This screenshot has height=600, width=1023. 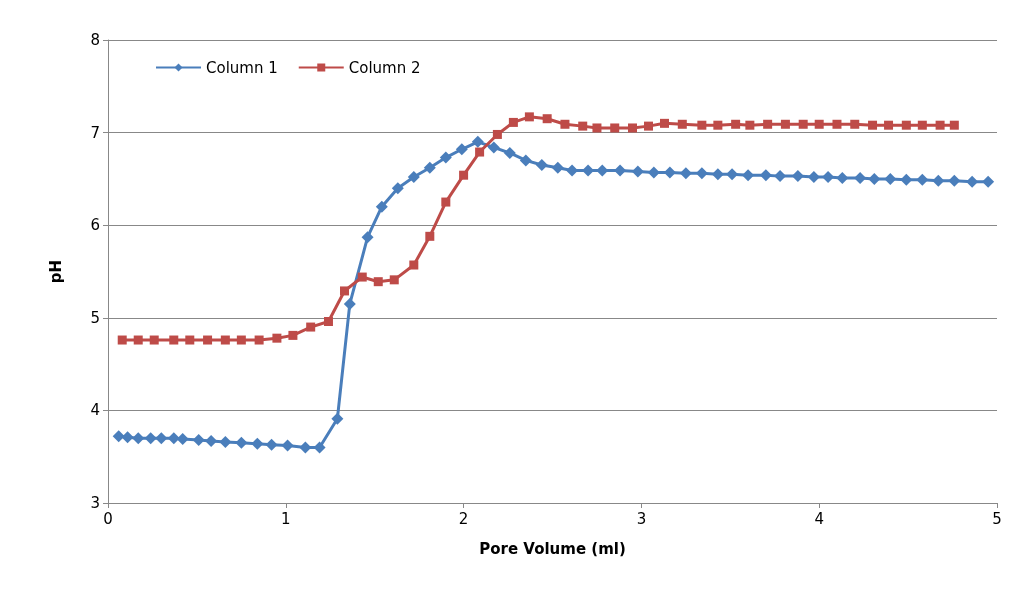 I want to click on y-tick-label: 3, so click(x=95, y=503).